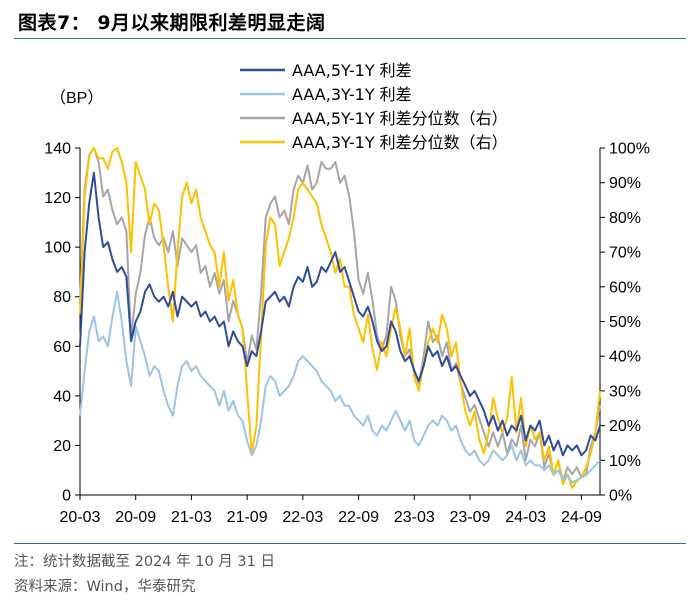 The width and height of the screenshot is (700, 603). I want to click on footnote: 注：统计数据截至 2024 年 10 月 31 日, so click(144, 562).